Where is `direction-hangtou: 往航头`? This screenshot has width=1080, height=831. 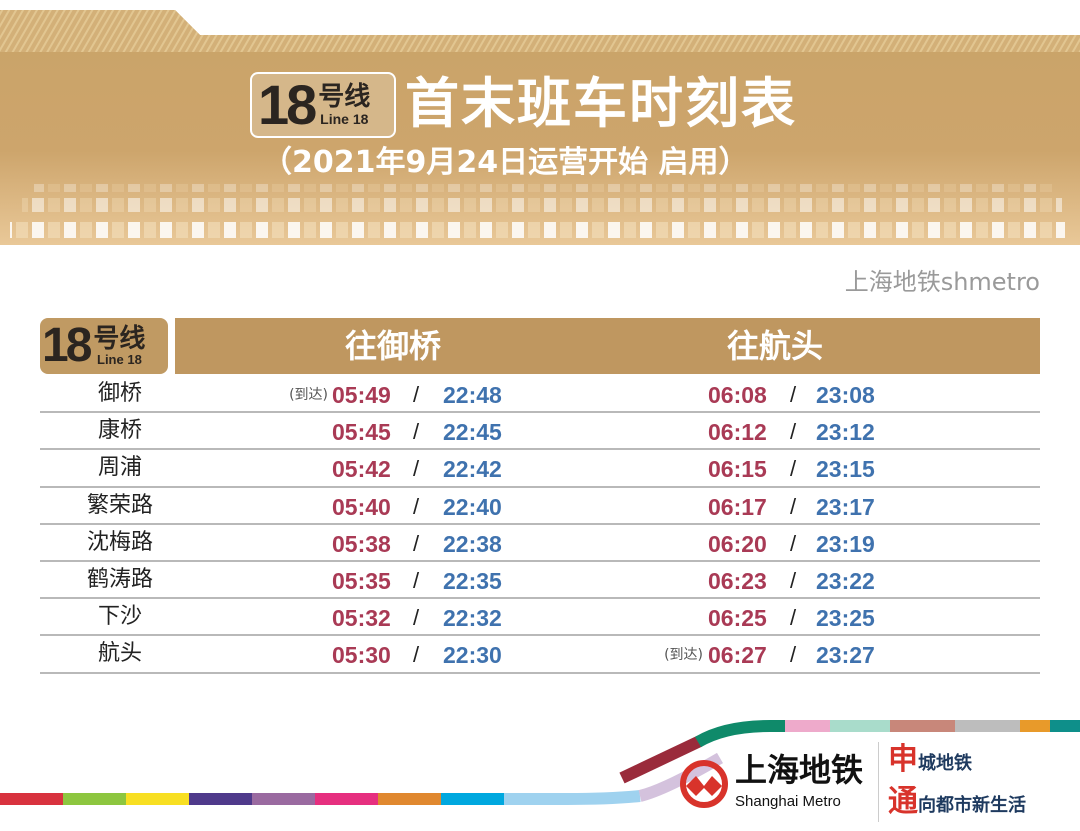
direction-hangtou: 往航头 is located at coordinates (775, 346).